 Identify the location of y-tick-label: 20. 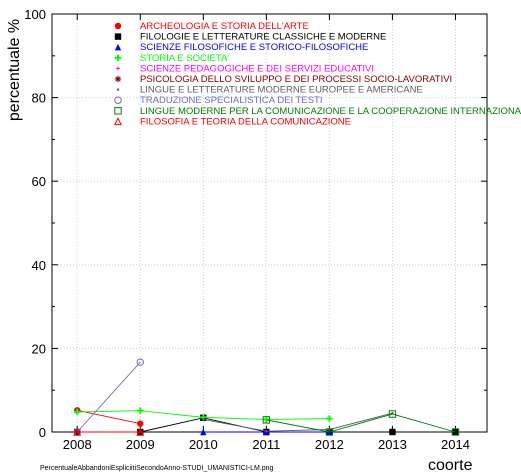
(39, 348).